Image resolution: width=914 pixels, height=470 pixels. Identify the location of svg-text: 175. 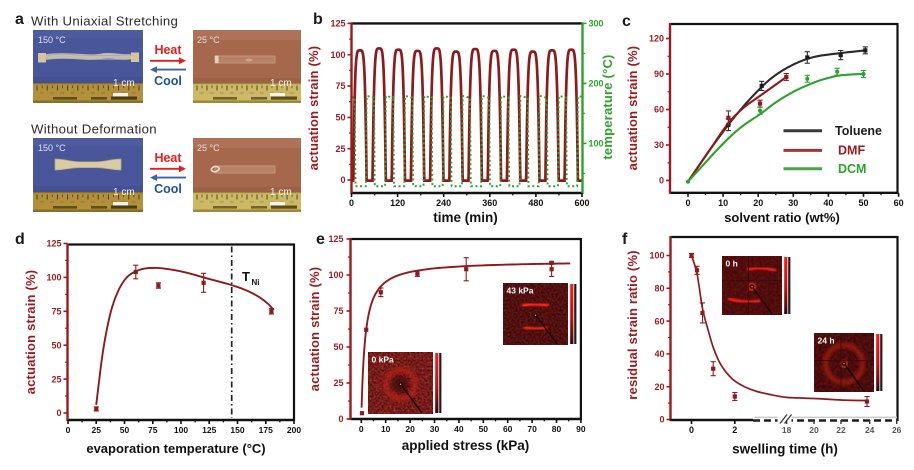
(266, 430).